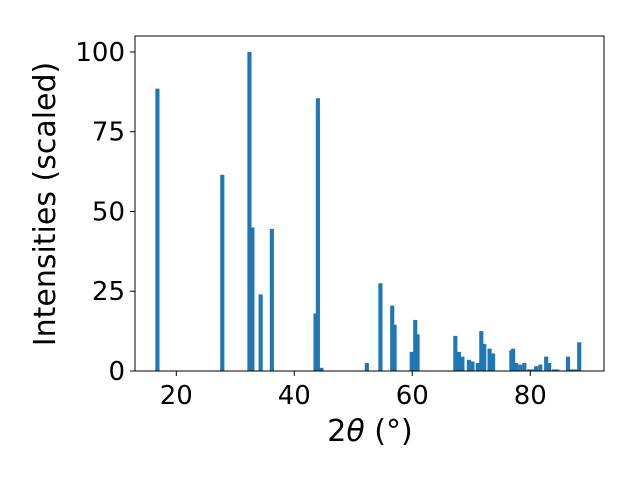  What do you see at coordinates (108, 292) in the screenshot?
I see `y-tick-label: 25` at bounding box center [108, 292].